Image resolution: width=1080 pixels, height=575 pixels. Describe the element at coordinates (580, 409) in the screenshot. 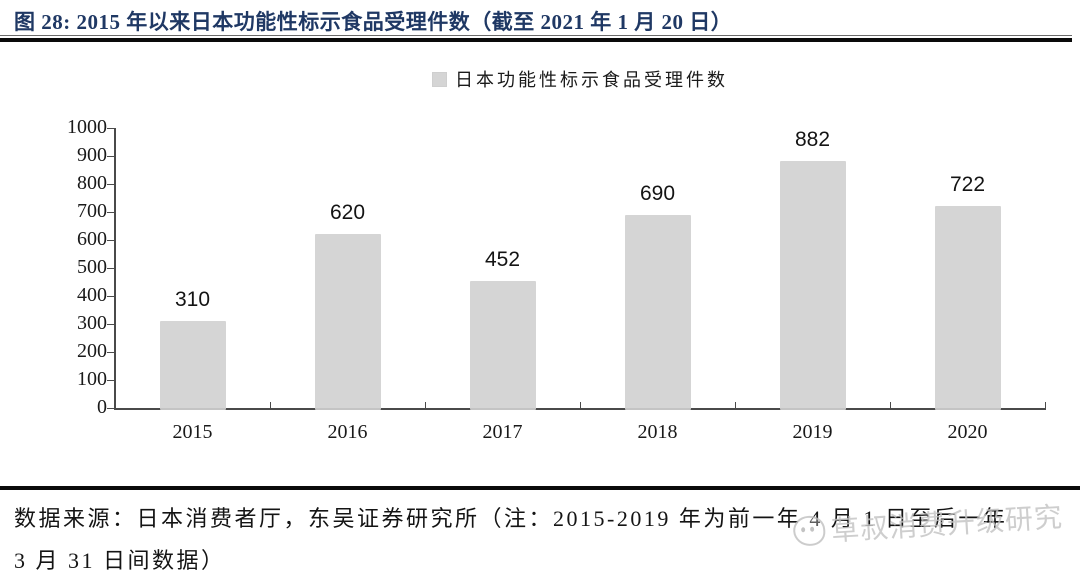

I see `x-axis-line` at that location.